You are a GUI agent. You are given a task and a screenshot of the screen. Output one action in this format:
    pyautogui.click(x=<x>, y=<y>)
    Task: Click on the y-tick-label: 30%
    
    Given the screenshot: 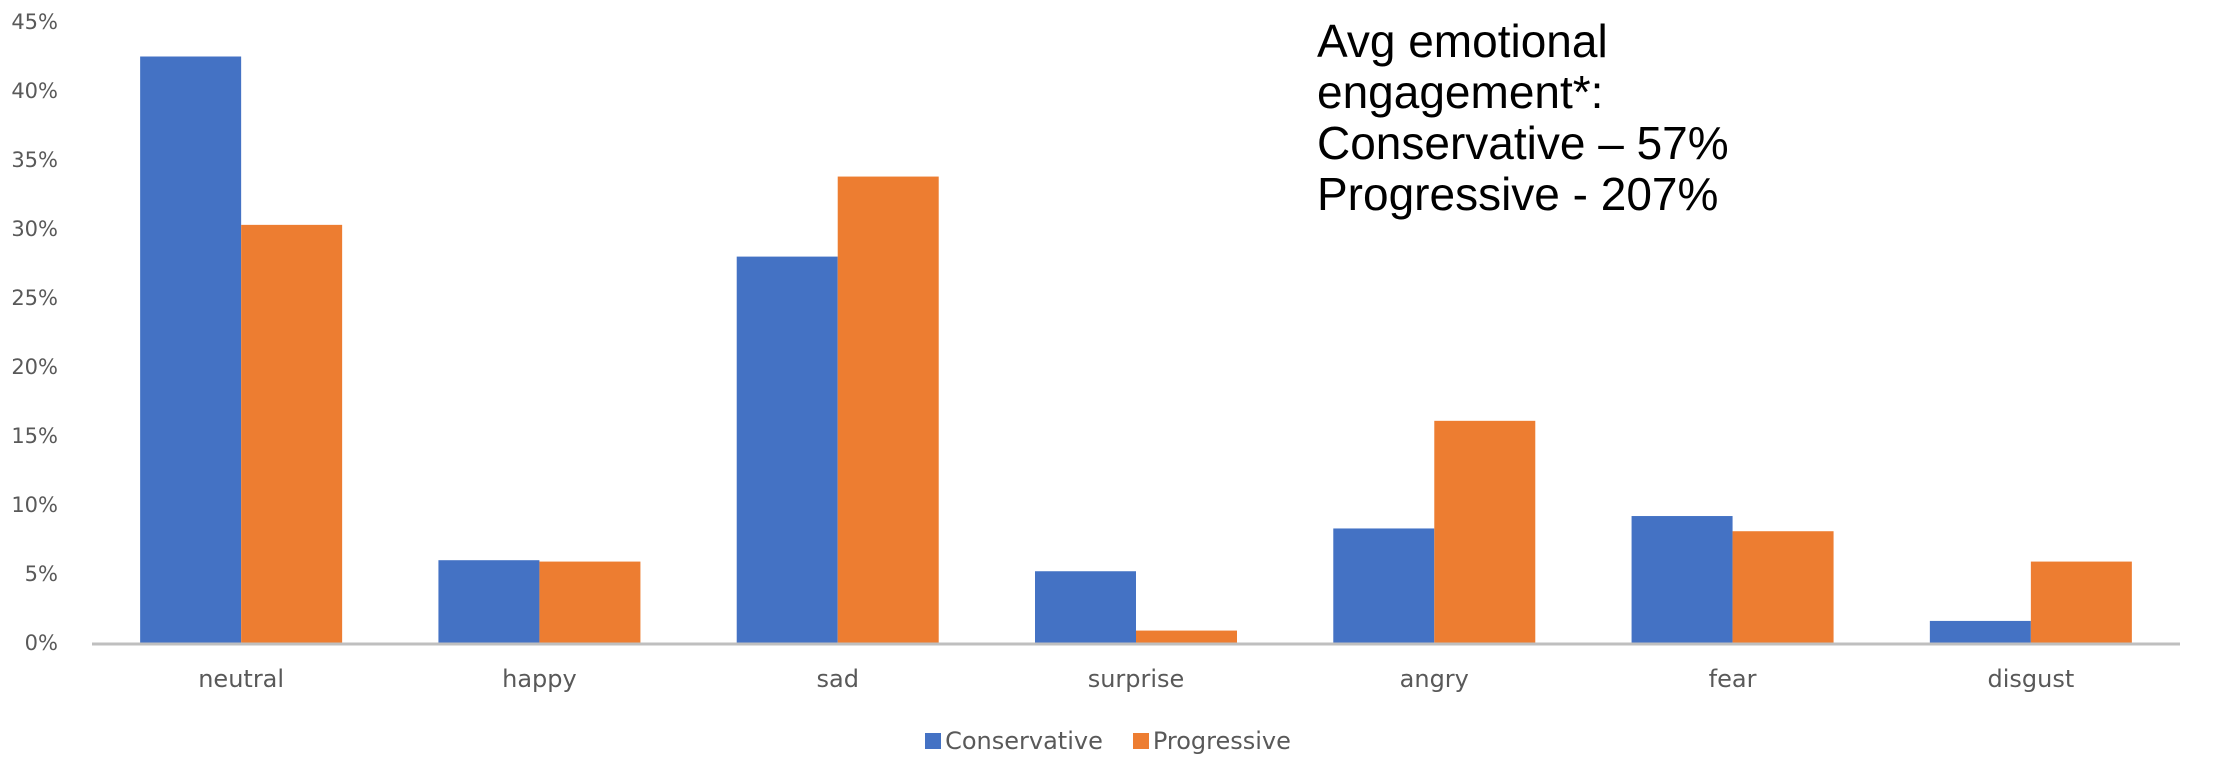 What is the action you would take?
    pyautogui.click(x=34, y=229)
    